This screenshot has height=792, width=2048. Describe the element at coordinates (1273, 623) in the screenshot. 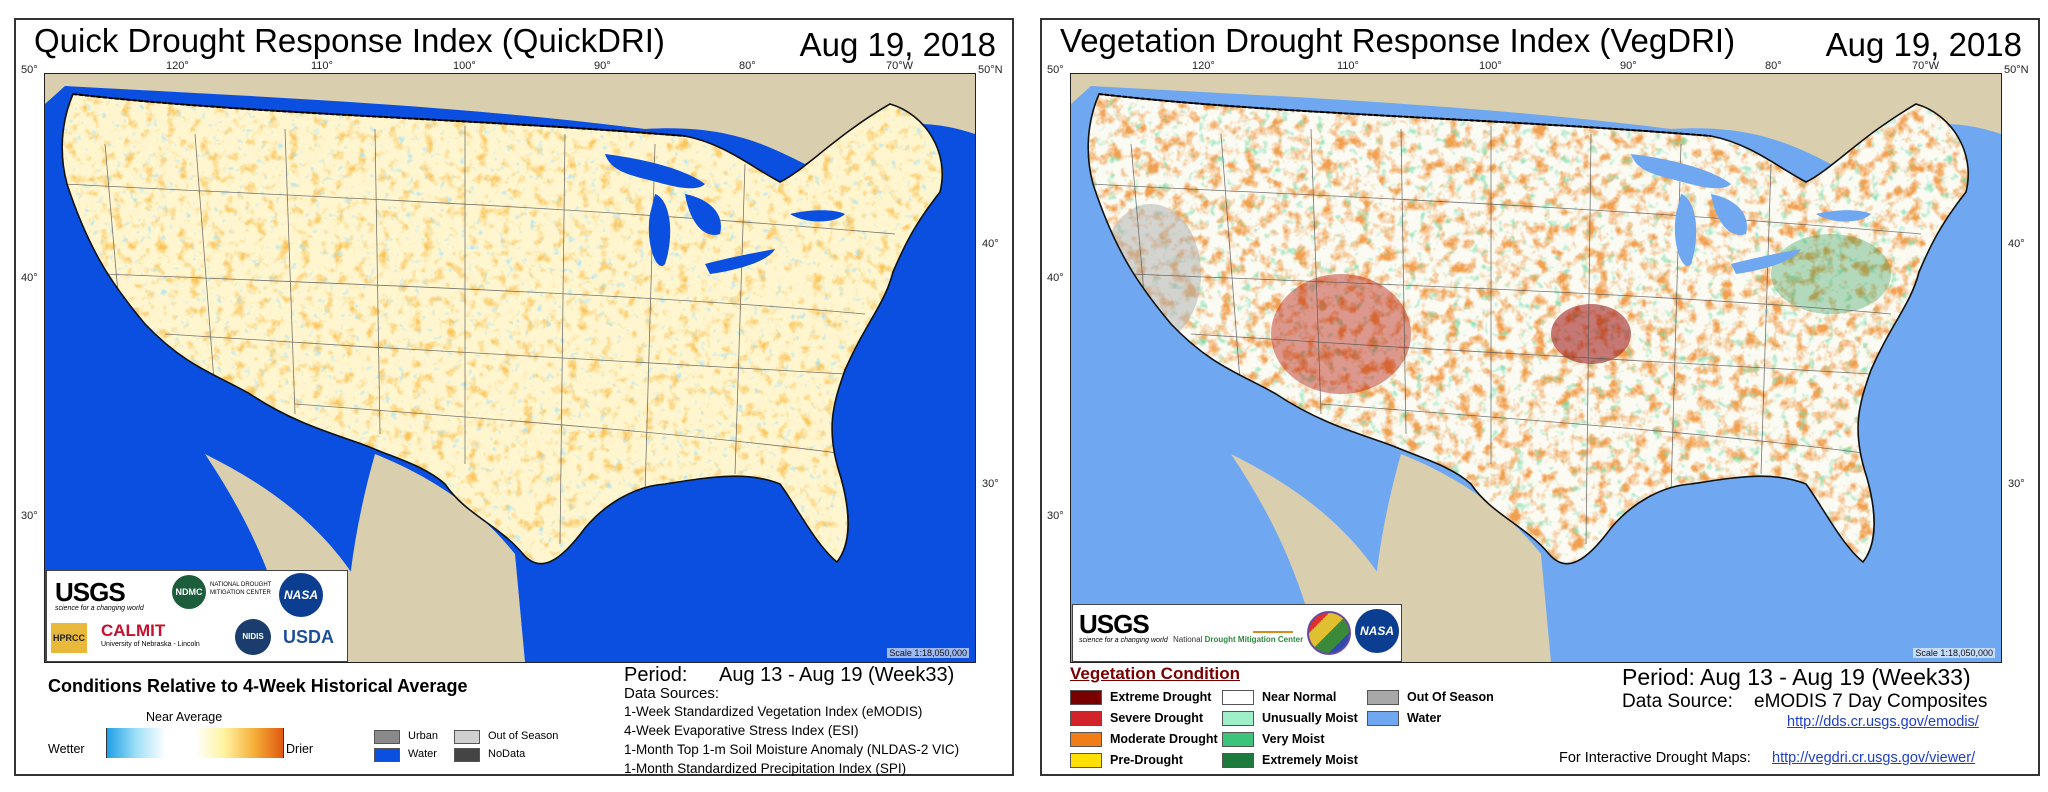

I see `ndmc-wave-icon` at that location.